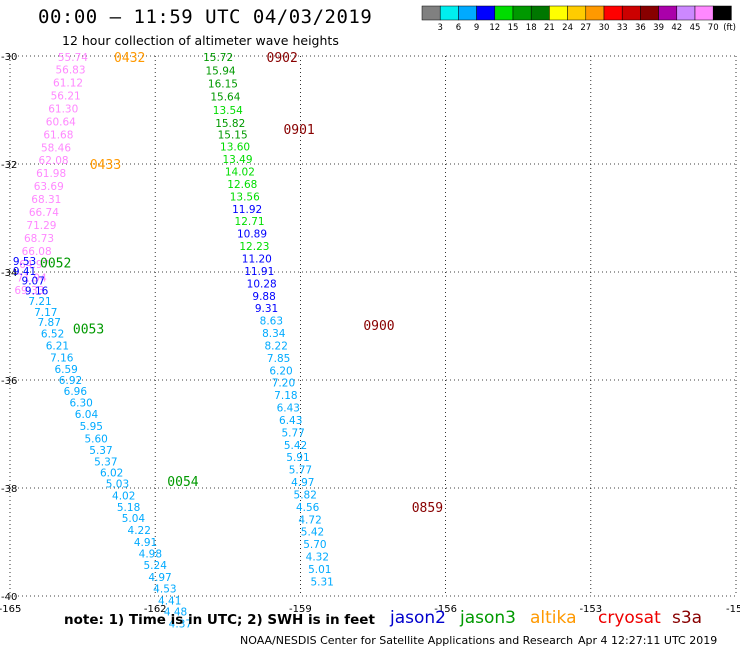  I want to click on swh-value-s3a: 12.68, so click(242, 185).